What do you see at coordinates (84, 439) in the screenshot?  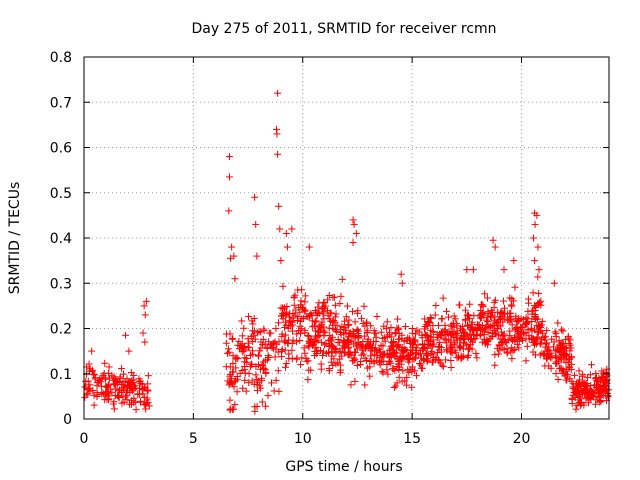 I see `x-tick-label: 0` at bounding box center [84, 439].